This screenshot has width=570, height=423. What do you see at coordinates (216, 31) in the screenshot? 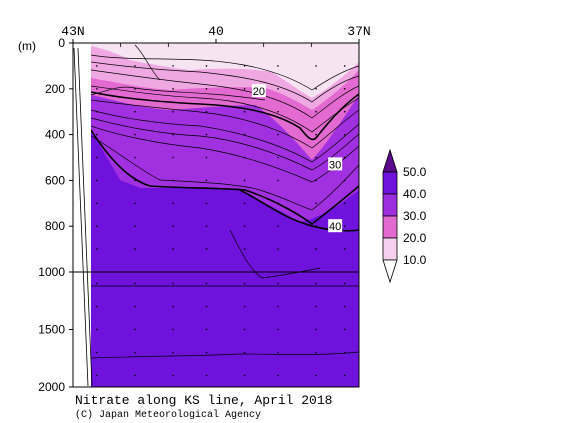
I see `x-tick-label: 40` at bounding box center [216, 31].